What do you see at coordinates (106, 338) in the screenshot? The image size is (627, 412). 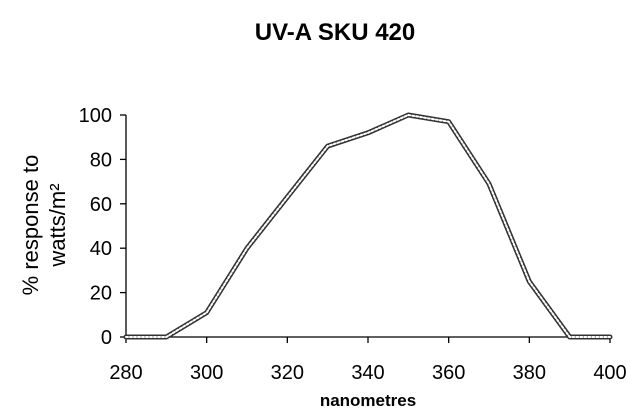 I see `y-tick-label: 0` at bounding box center [106, 338].